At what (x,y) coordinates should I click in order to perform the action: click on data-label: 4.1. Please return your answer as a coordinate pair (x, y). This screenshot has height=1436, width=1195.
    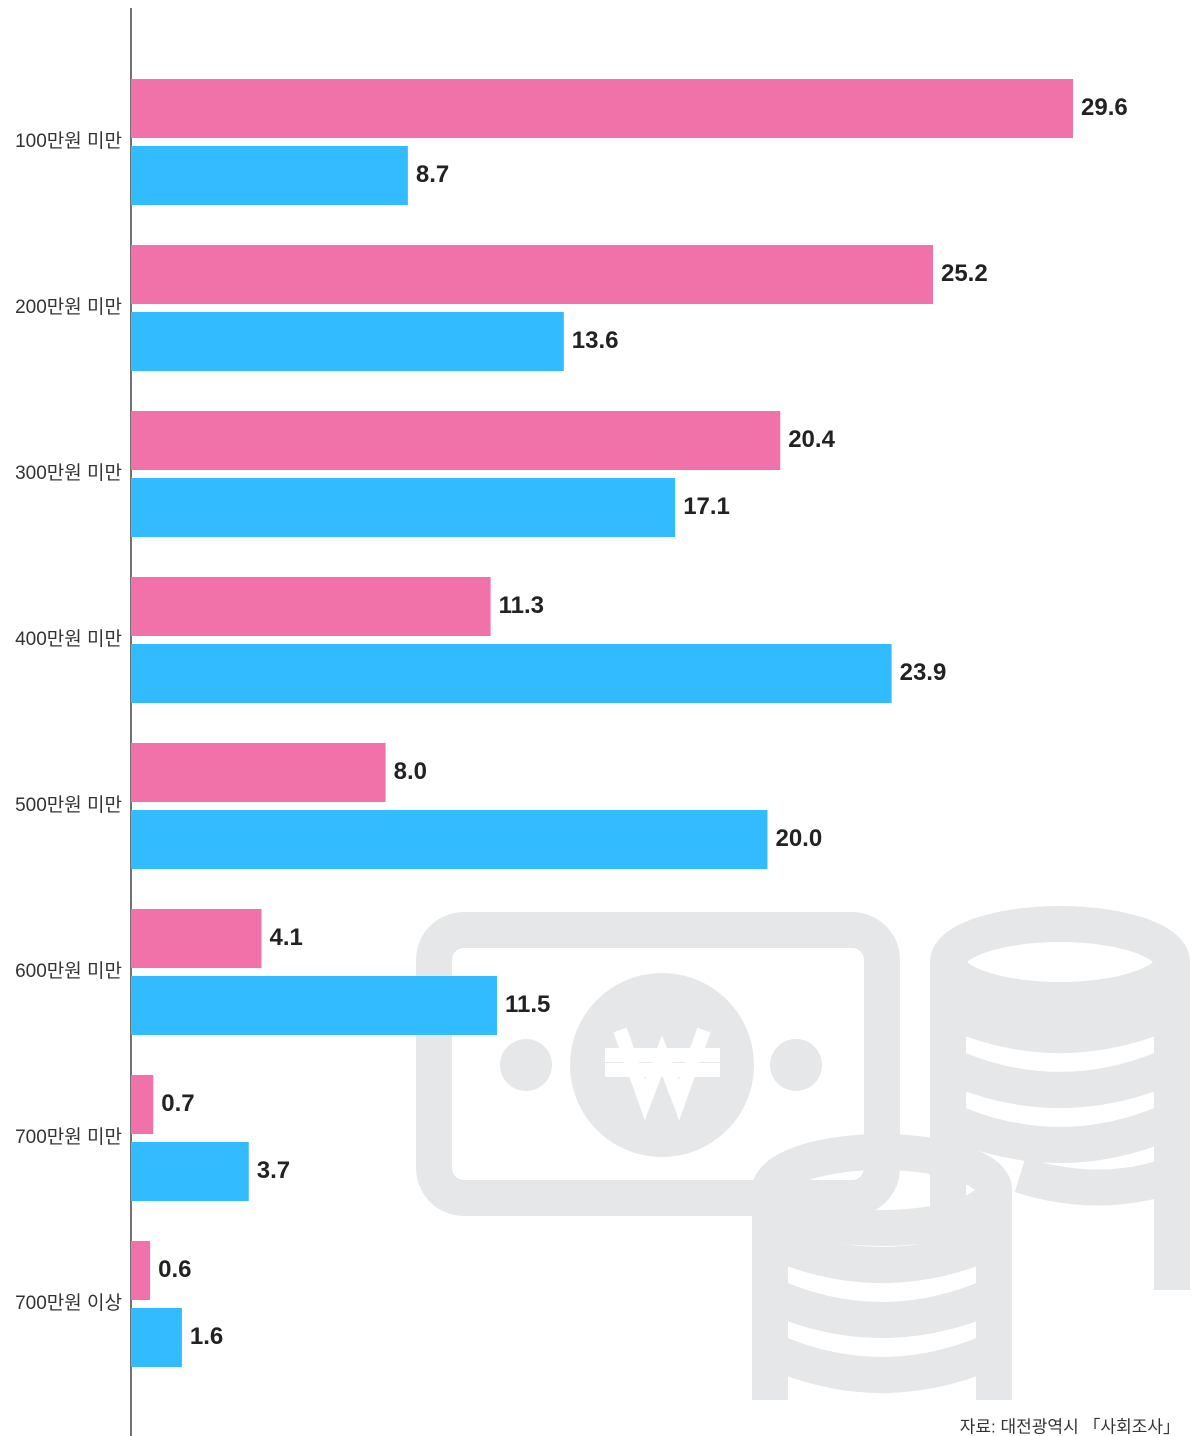
    Looking at the image, I should click on (285, 937).